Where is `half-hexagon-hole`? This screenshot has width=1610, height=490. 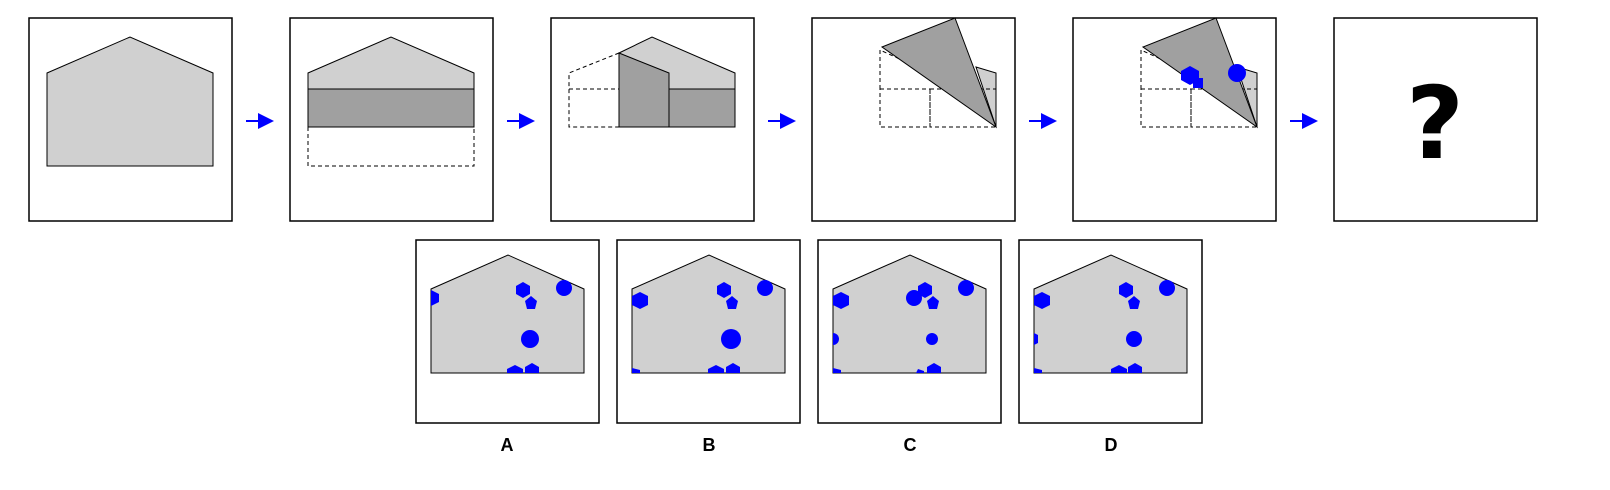
half-hexagon-hole is located at coordinates (435, 298).